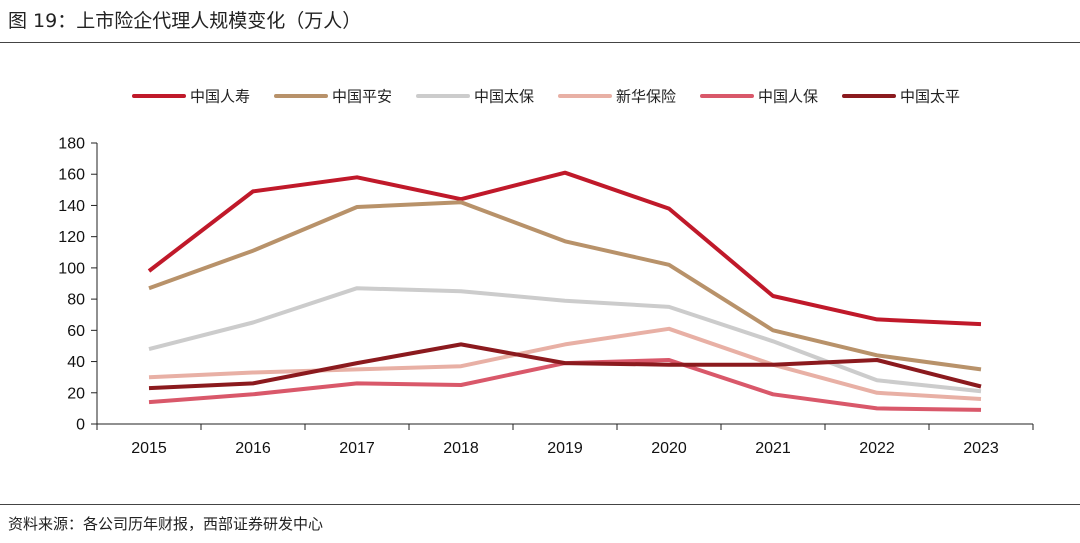  What do you see at coordinates (669, 448) in the screenshot?
I see `x-tick-label: 2020` at bounding box center [669, 448].